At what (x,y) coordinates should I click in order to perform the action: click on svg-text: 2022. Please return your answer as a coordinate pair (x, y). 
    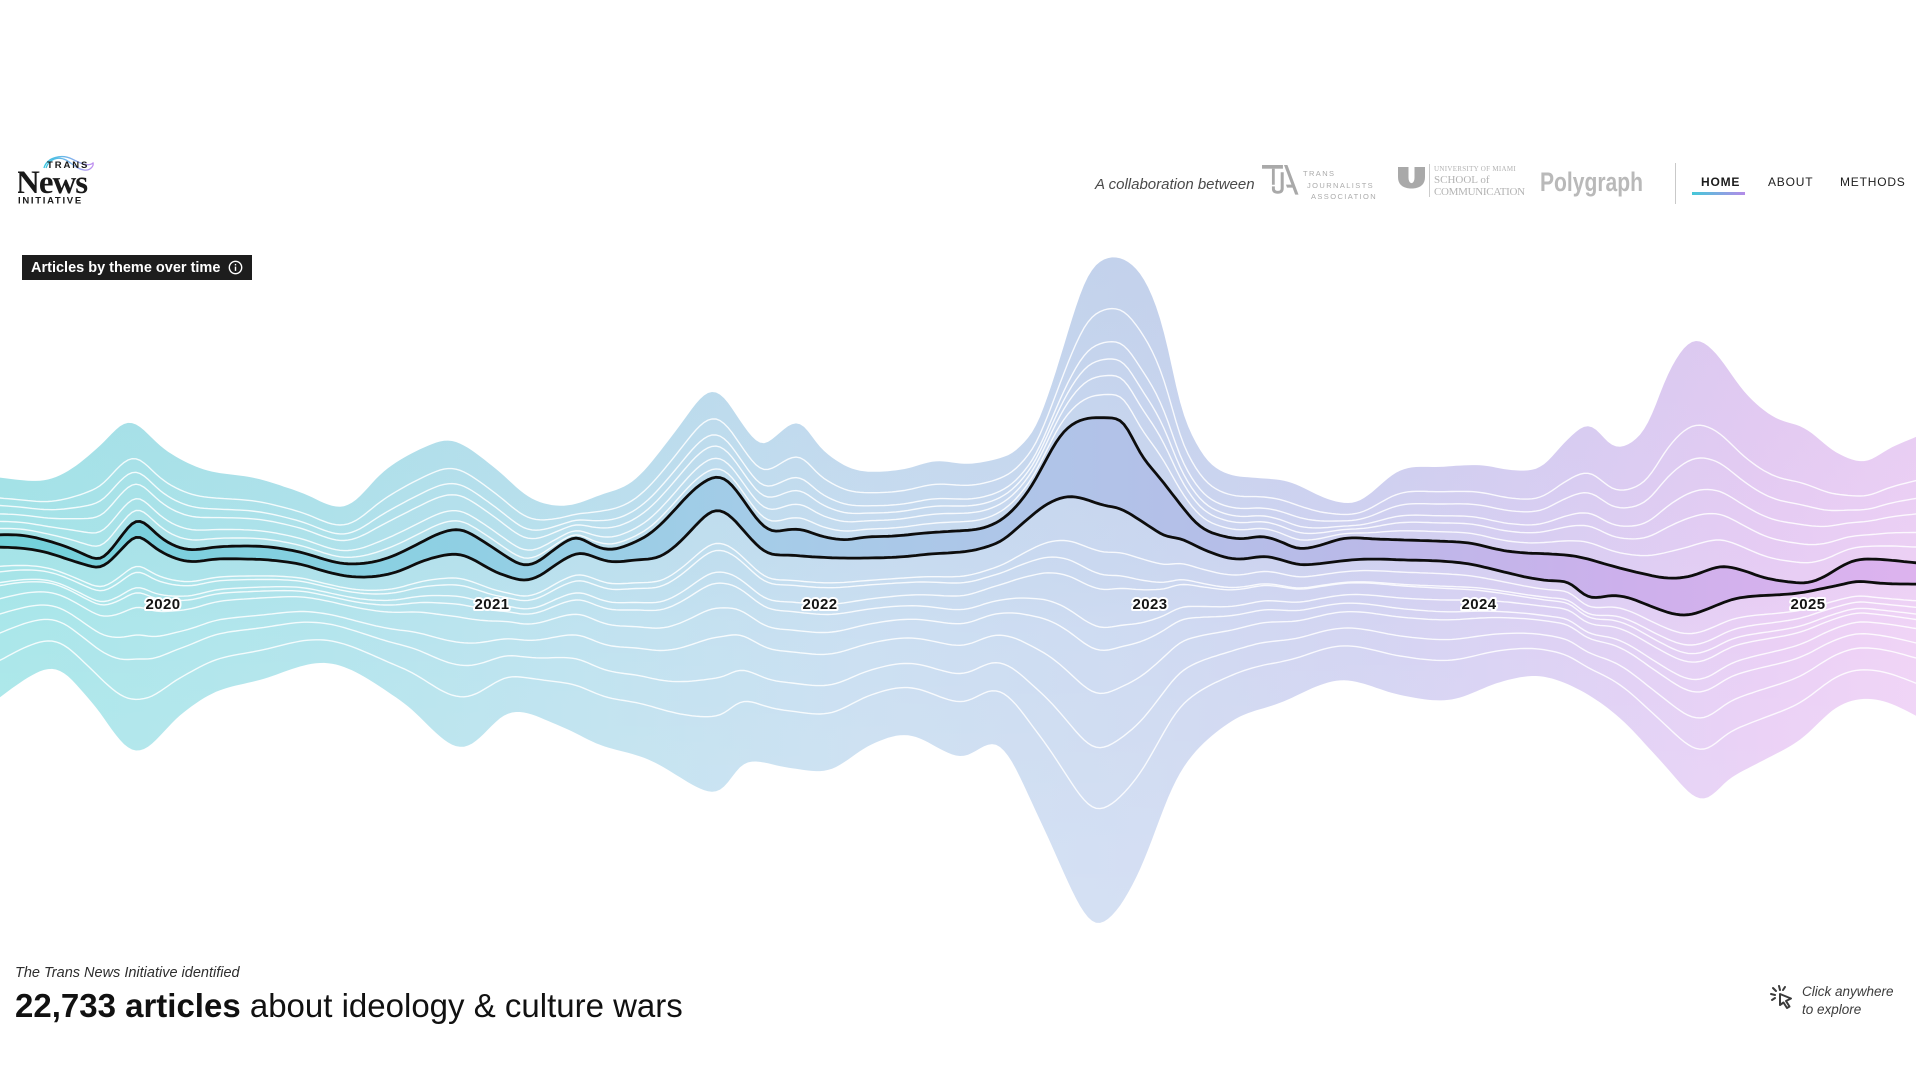
    Looking at the image, I should click on (820, 604).